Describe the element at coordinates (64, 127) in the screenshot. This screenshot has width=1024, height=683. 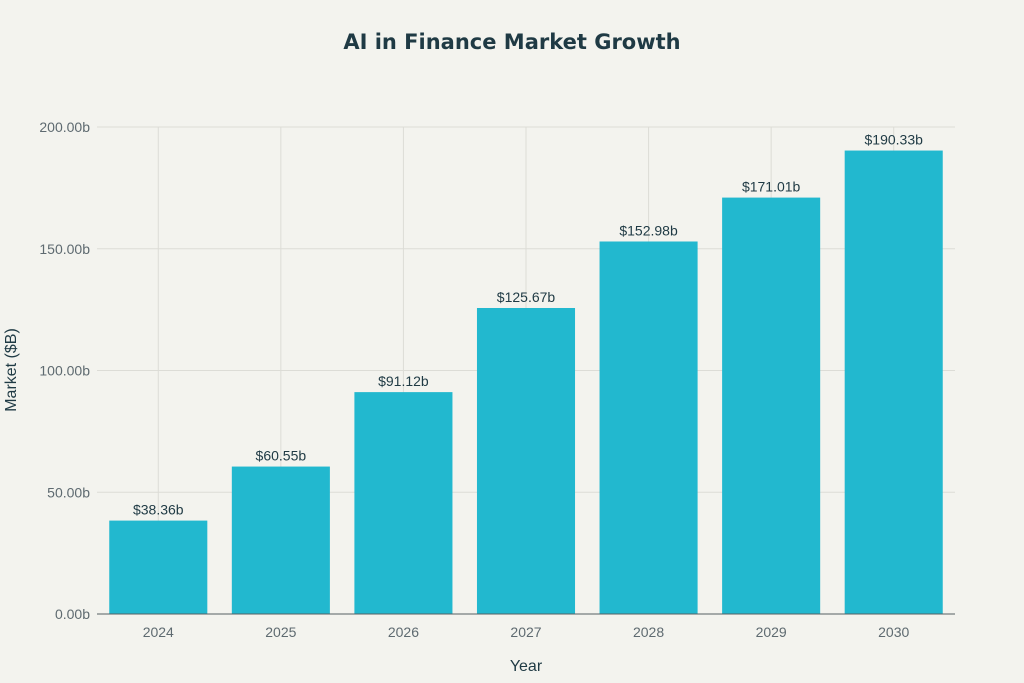
I see `y-tick-label: 200.00b` at that location.